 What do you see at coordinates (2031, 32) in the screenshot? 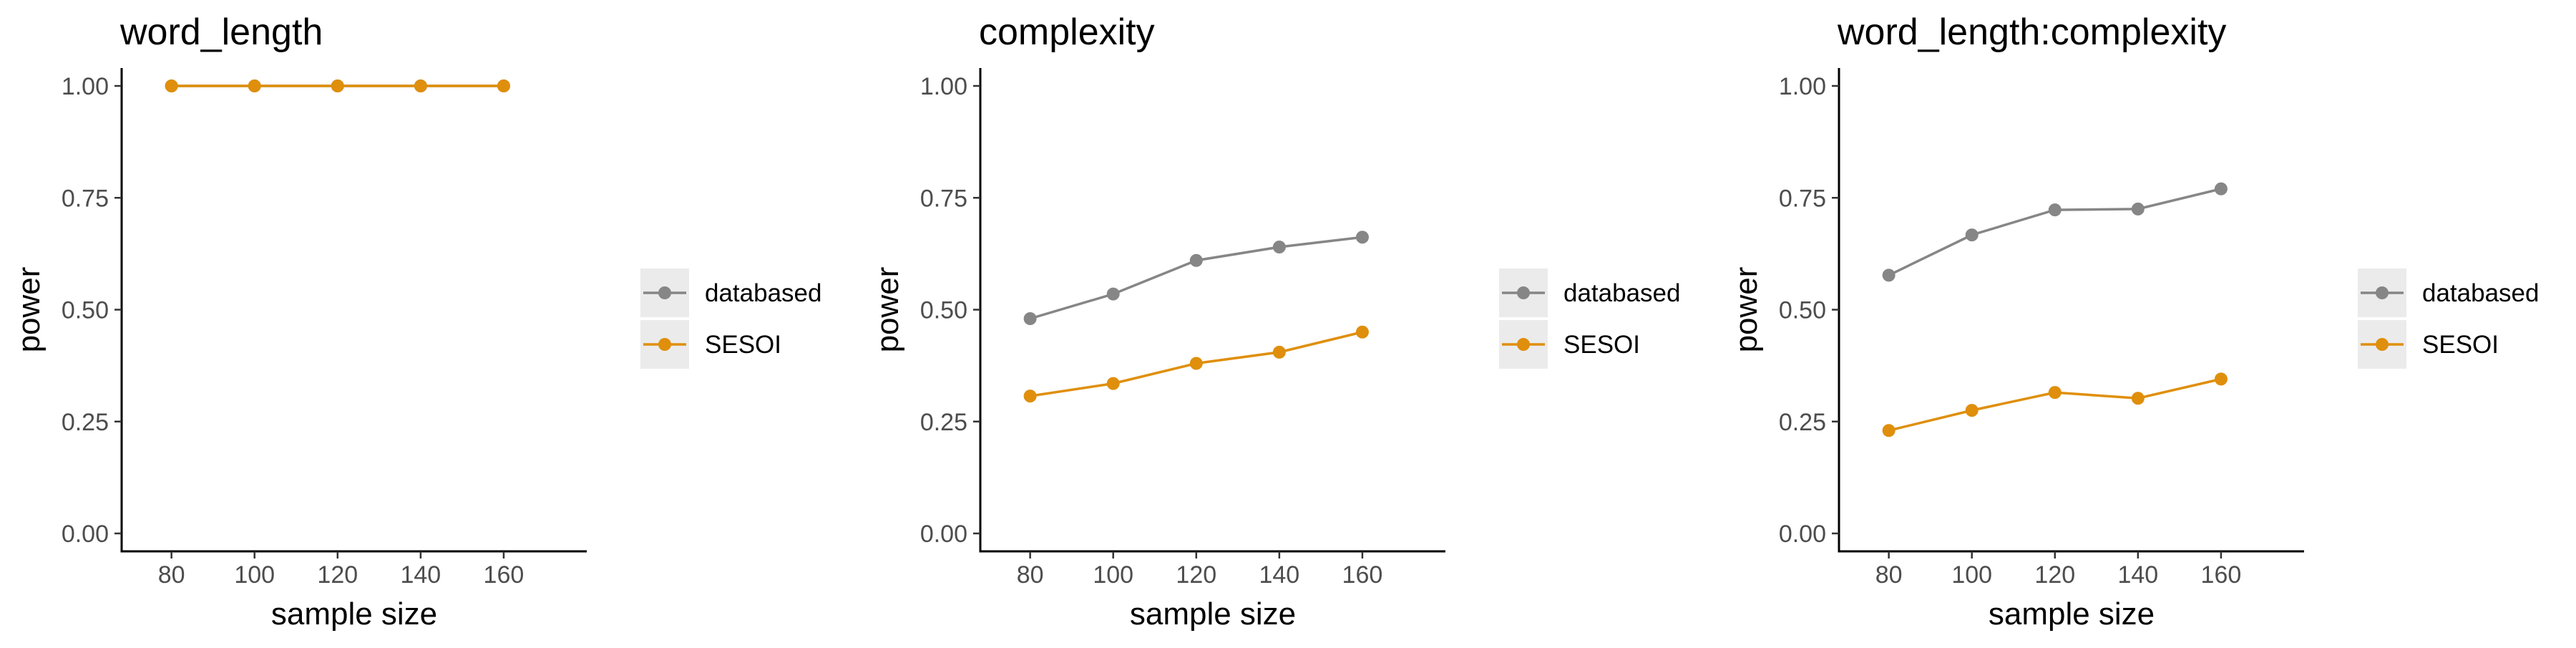
I see `chart-title: word_length:complexity` at bounding box center [2031, 32].